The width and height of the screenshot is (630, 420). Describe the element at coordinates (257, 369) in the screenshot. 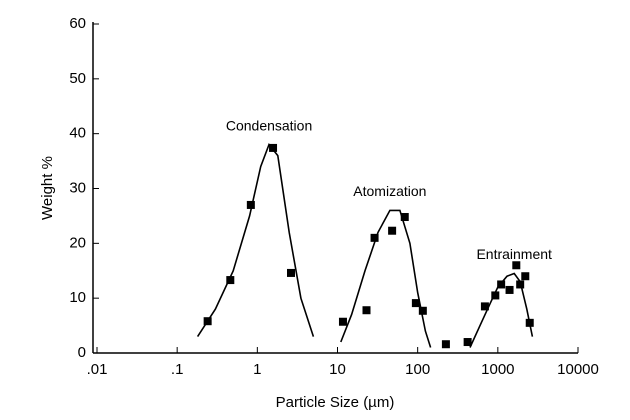

I see `x-tick-label: 1` at that location.